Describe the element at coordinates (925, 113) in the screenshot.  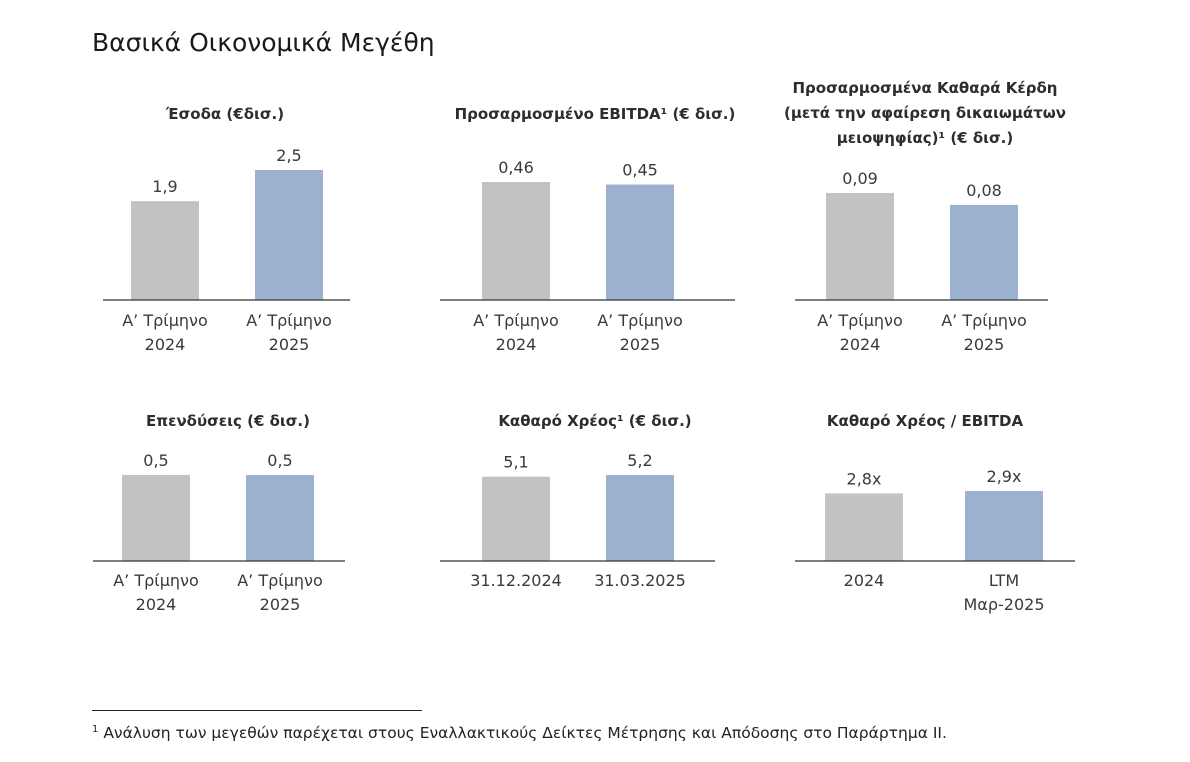
I see `chart-title-line: (μετά την αφαίρεση δικαιωμάτων` at that location.